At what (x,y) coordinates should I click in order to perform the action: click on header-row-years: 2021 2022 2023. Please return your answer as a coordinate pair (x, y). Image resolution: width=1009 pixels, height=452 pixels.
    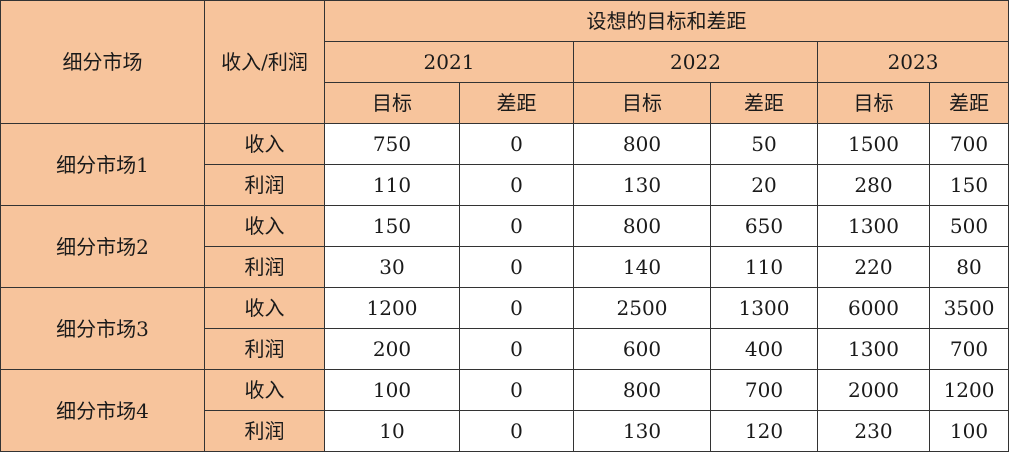
    Looking at the image, I should click on (505, 62).